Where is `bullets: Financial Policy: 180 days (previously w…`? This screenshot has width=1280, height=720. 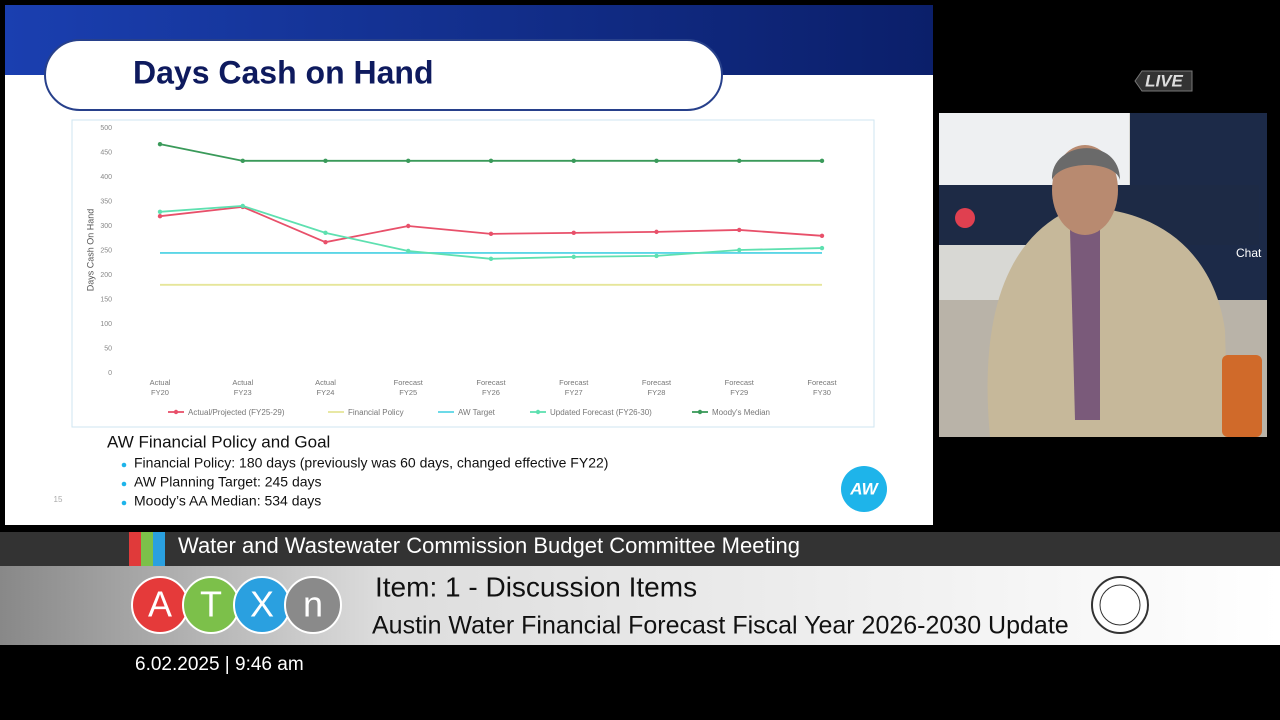
bullets: Financial Policy: 180 days (previously w… is located at coordinates (364, 482).